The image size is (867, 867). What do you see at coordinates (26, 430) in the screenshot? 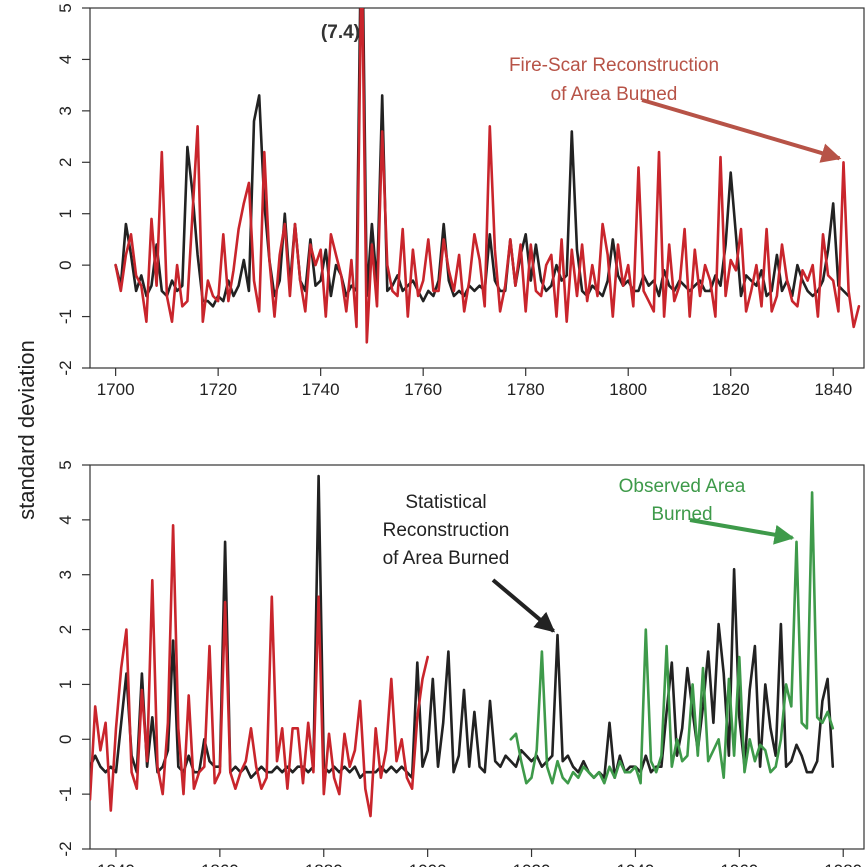
I see `y-axis-title: standard deviation` at bounding box center [26, 430].